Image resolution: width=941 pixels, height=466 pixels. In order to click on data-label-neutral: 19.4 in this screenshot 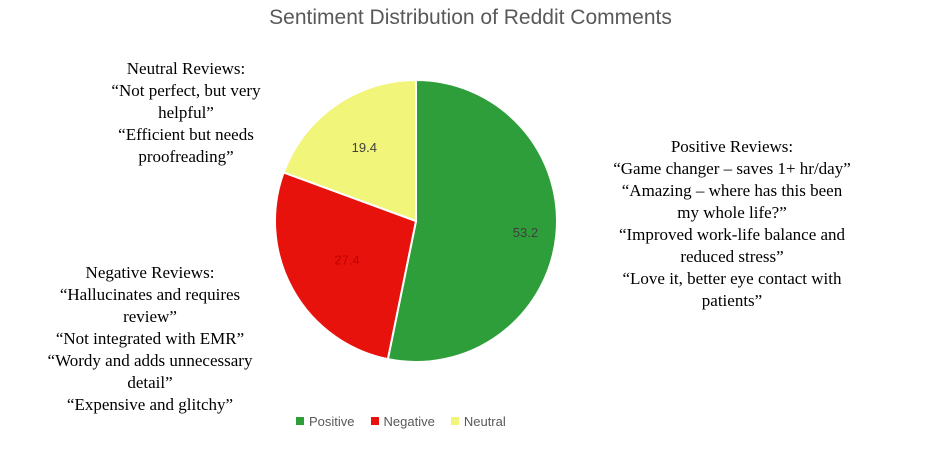, I will do `click(364, 147)`.